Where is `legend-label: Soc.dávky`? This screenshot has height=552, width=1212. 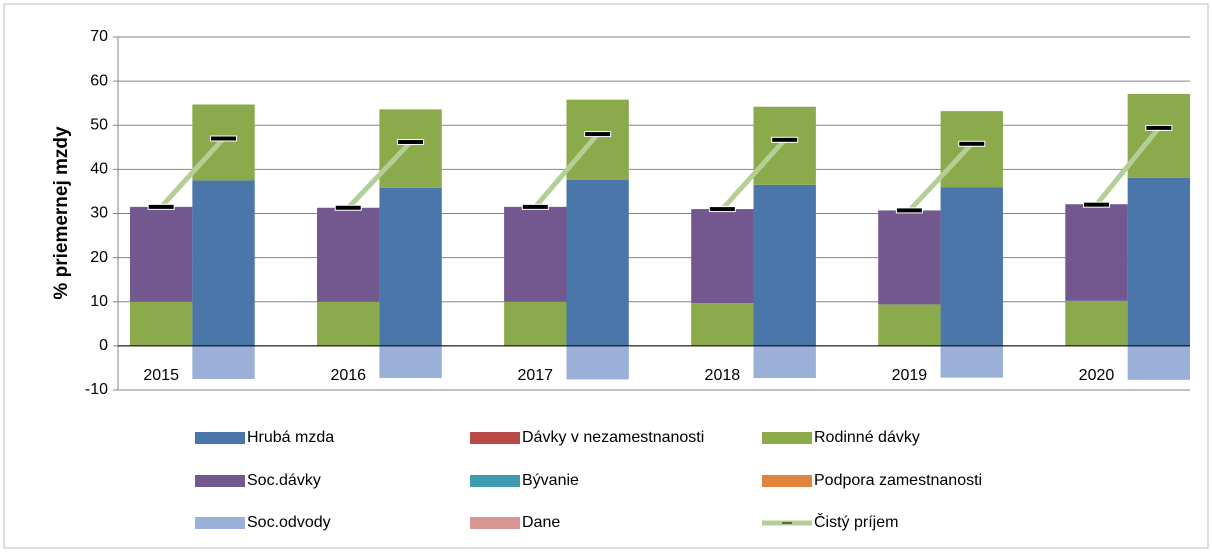 legend-label: Soc.dávky is located at coordinates (284, 480).